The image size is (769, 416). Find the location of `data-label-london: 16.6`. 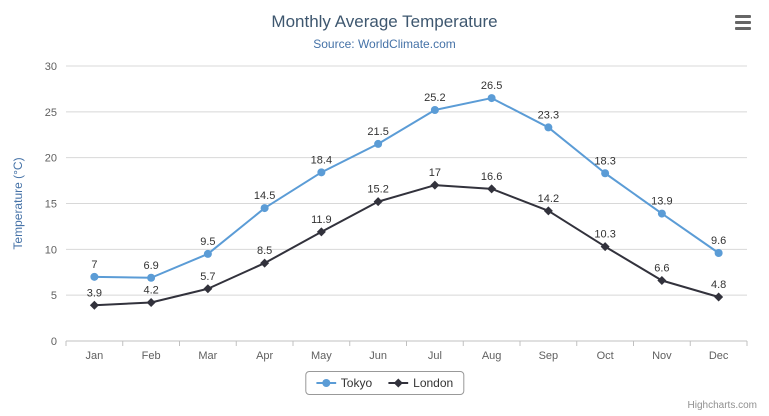

data-label-london: 16.6 is located at coordinates (491, 177).